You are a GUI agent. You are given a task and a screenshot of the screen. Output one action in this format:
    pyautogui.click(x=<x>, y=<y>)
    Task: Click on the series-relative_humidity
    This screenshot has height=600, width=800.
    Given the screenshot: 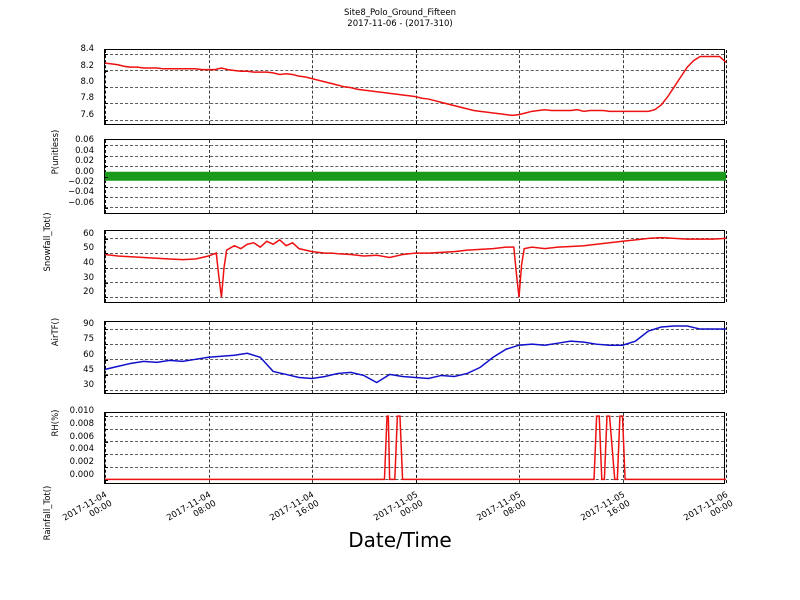 What is the action you would take?
    pyautogui.click(x=415, y=354)
    